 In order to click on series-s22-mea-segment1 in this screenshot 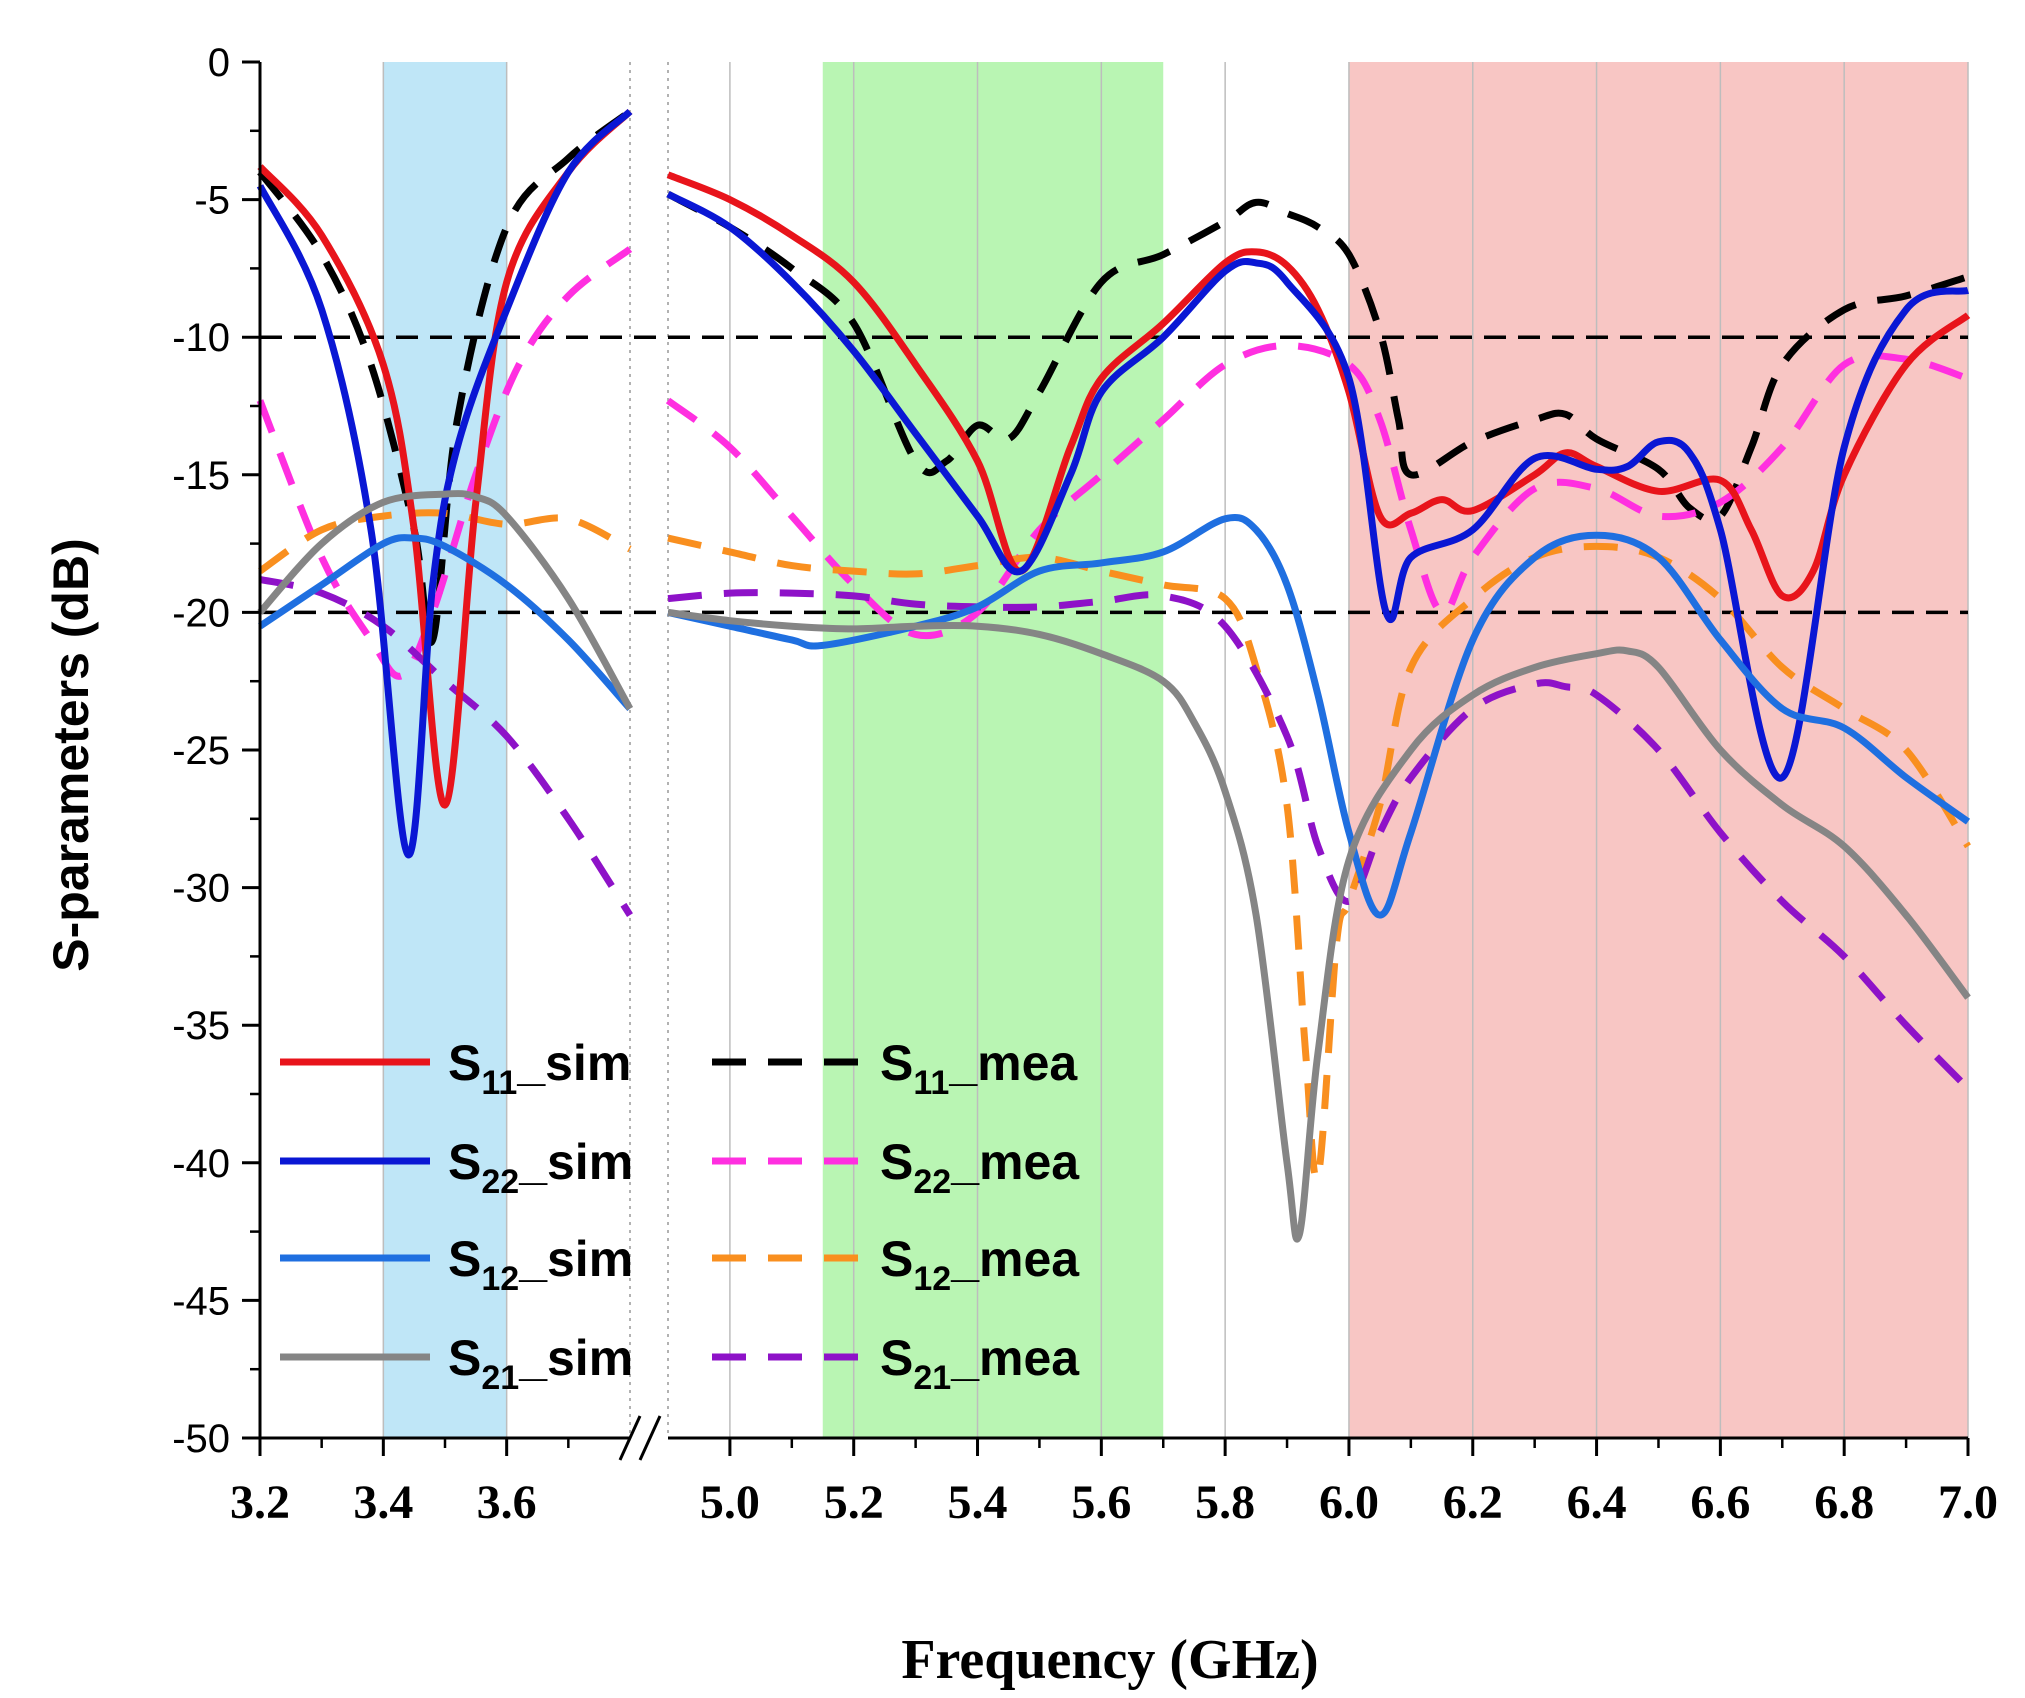, I will do `click(444, 463)`.